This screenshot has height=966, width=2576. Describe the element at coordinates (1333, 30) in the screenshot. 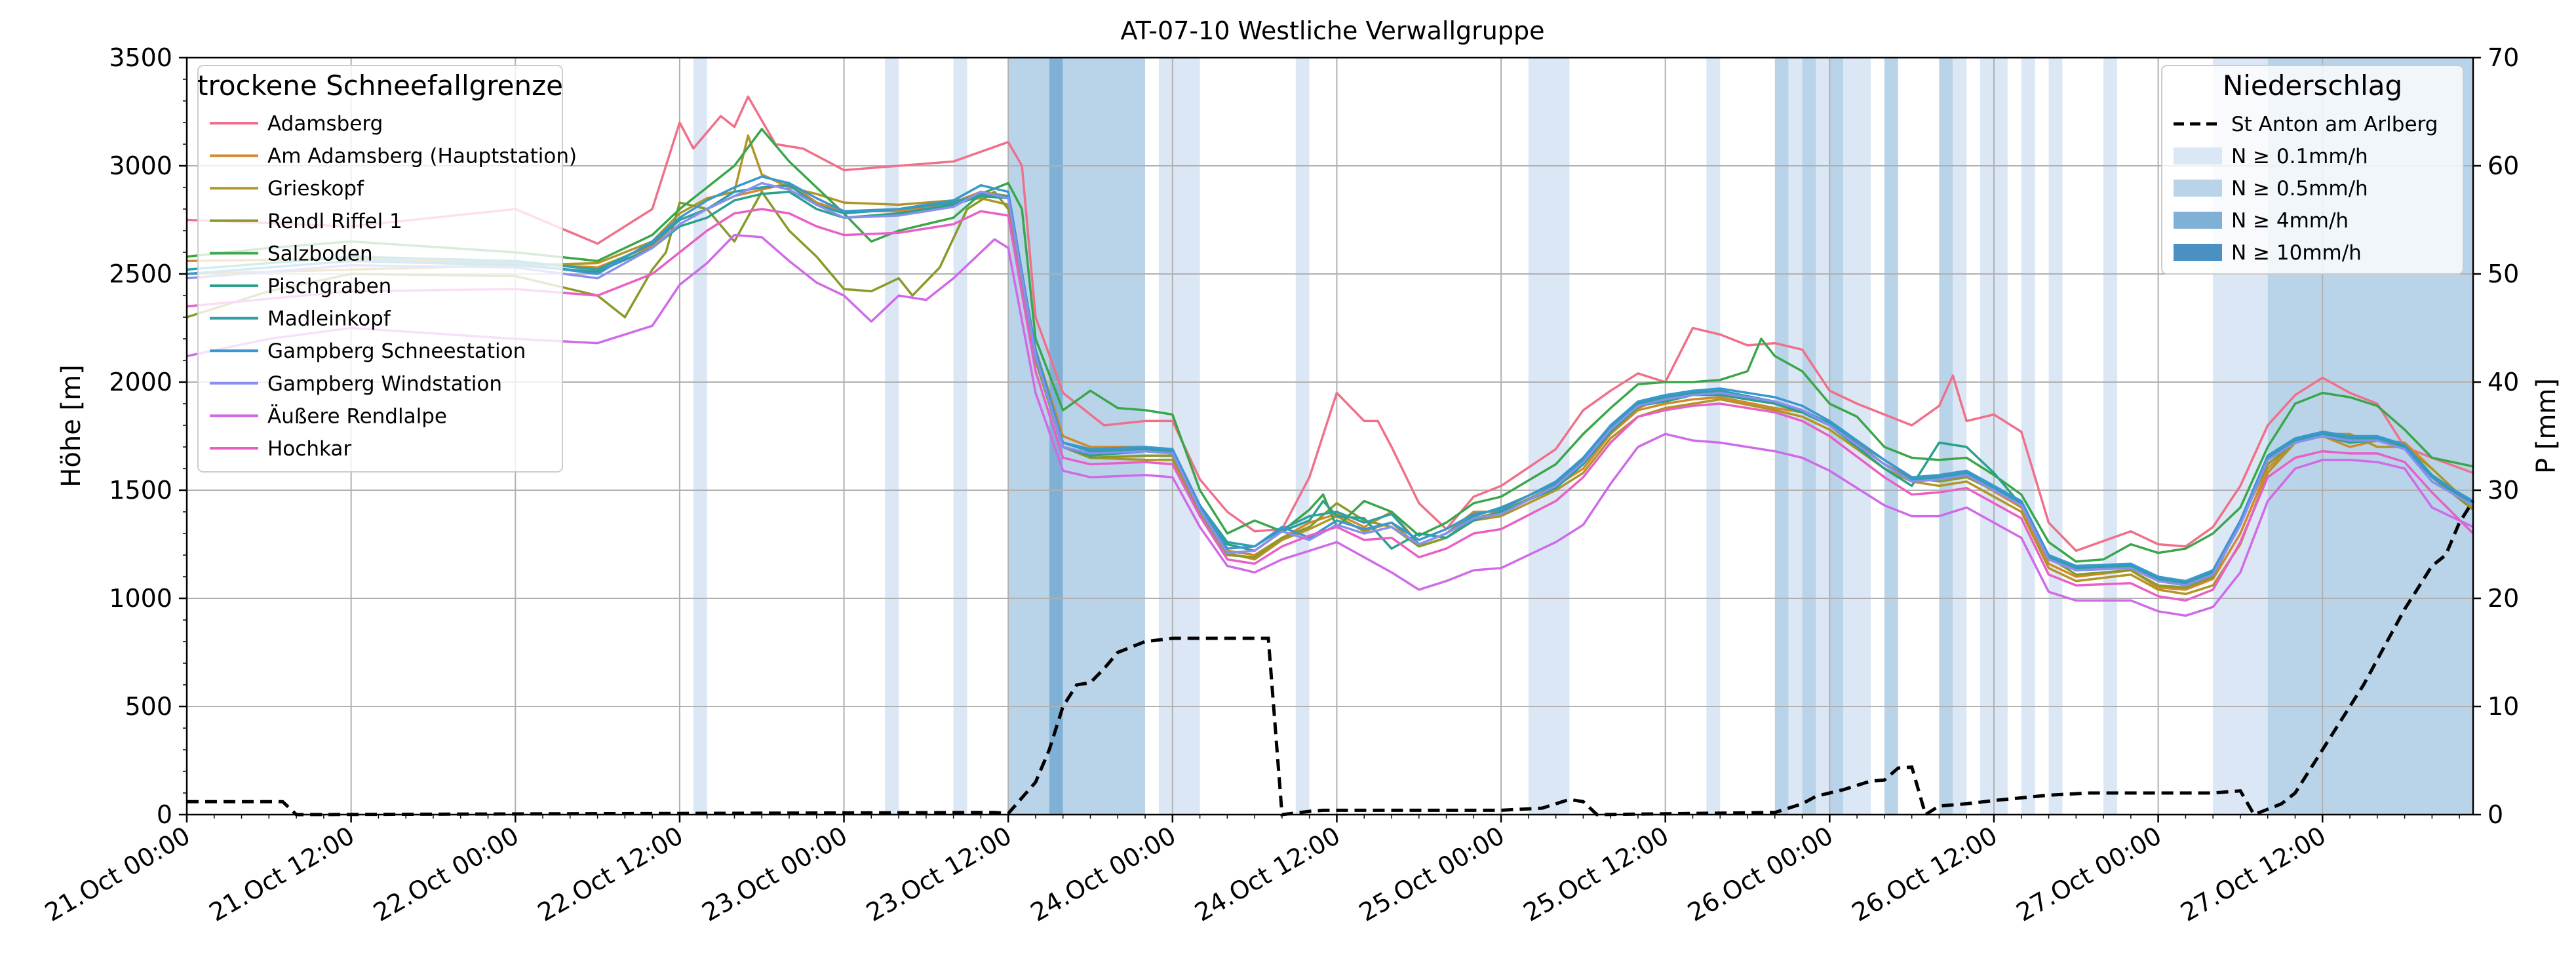

I see `chart-title: AT-07-10 Westliche Verwallgruppe` at that location.